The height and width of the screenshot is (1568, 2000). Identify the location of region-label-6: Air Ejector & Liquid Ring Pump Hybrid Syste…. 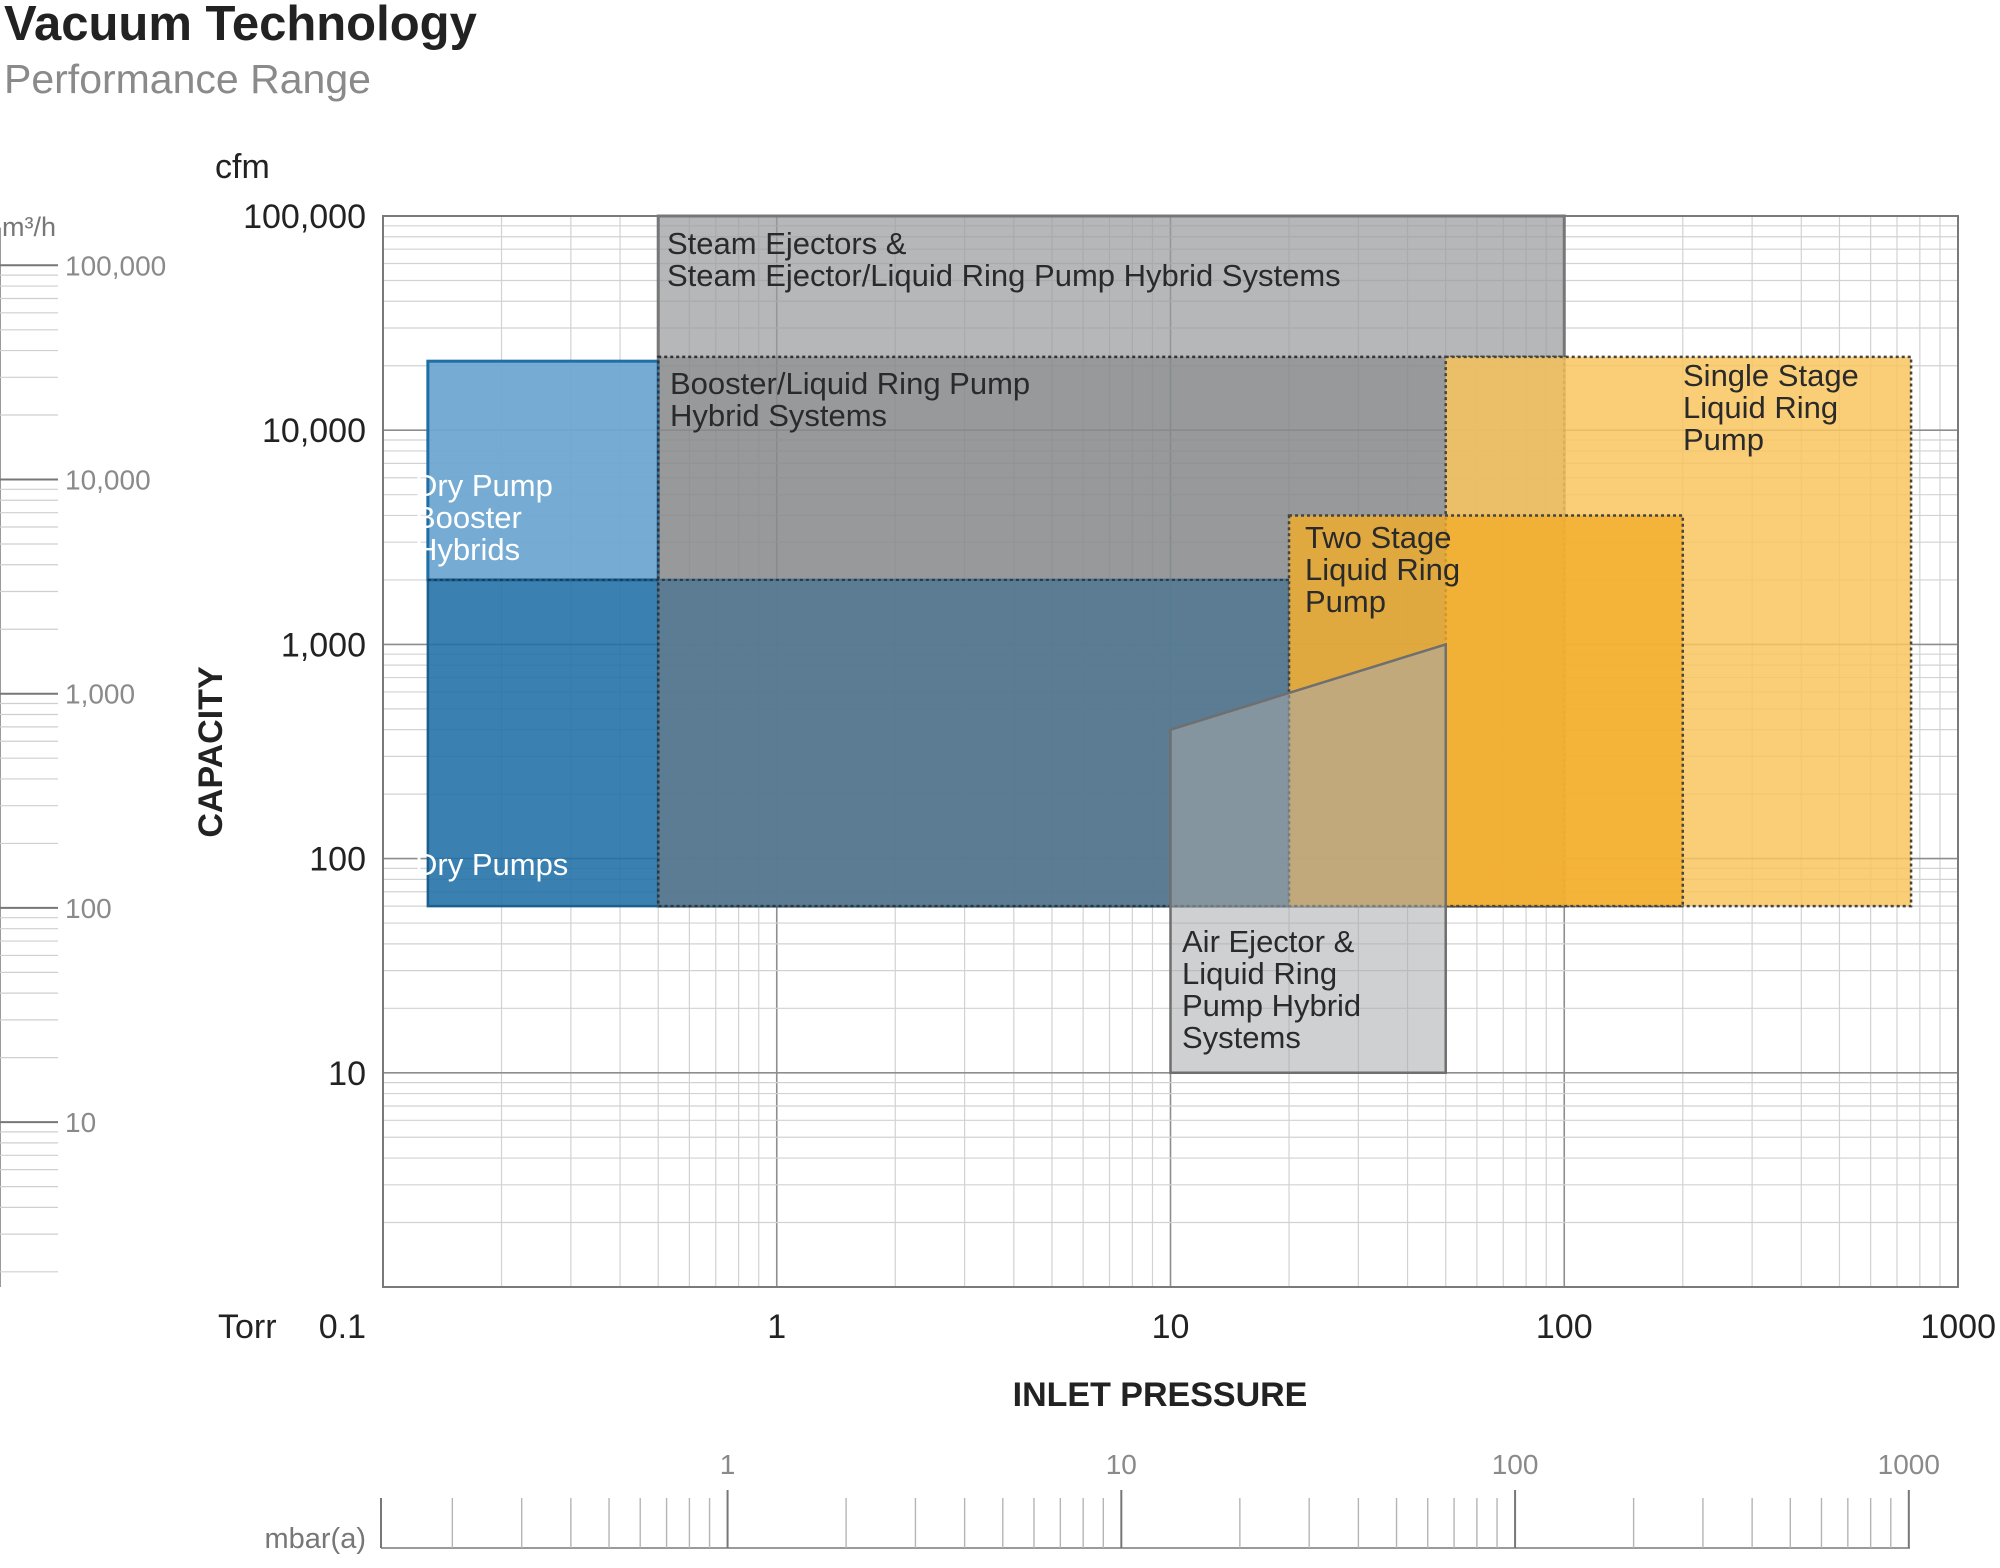
(1271, 989).